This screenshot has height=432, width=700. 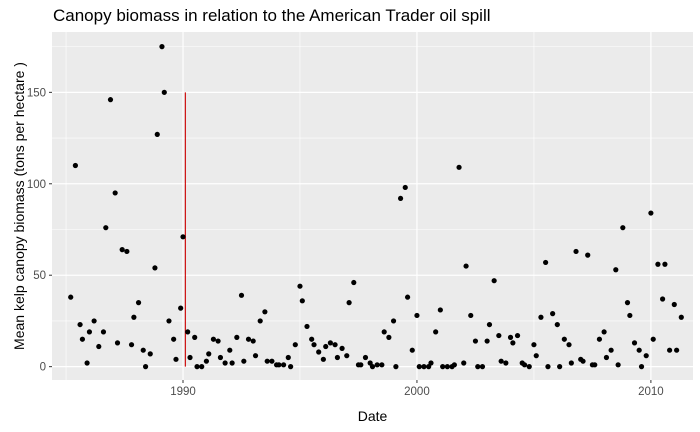 I want to click on x-tick-label: 2000, so click(x=417, y=392).